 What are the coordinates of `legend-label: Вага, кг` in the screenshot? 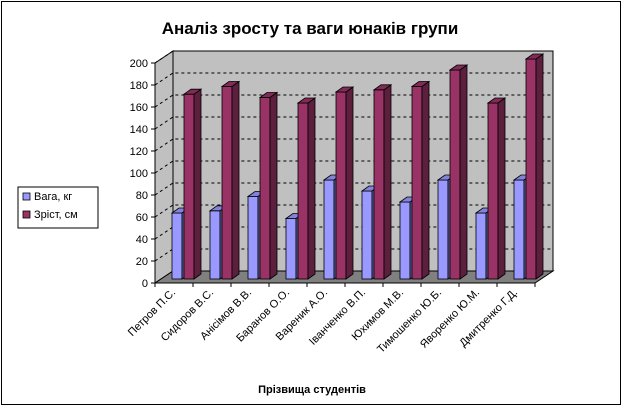 It's located at (53, 197).